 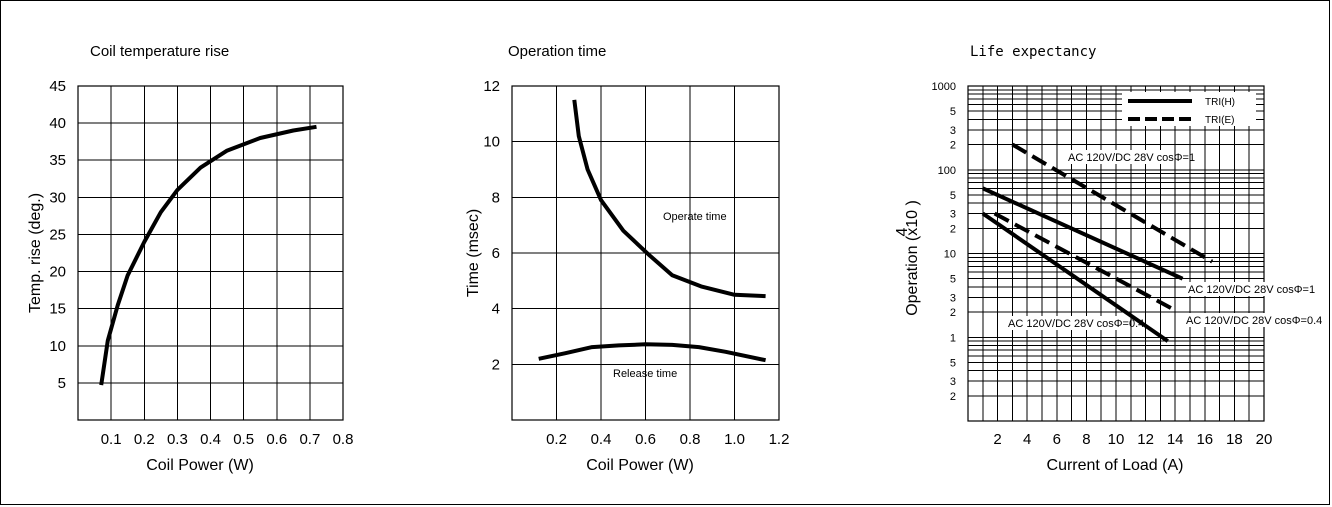 I want to click on chart3-x-ticks: 2 4 6 8 10 12 14 16 18 20, so click(x=1132, y=439).